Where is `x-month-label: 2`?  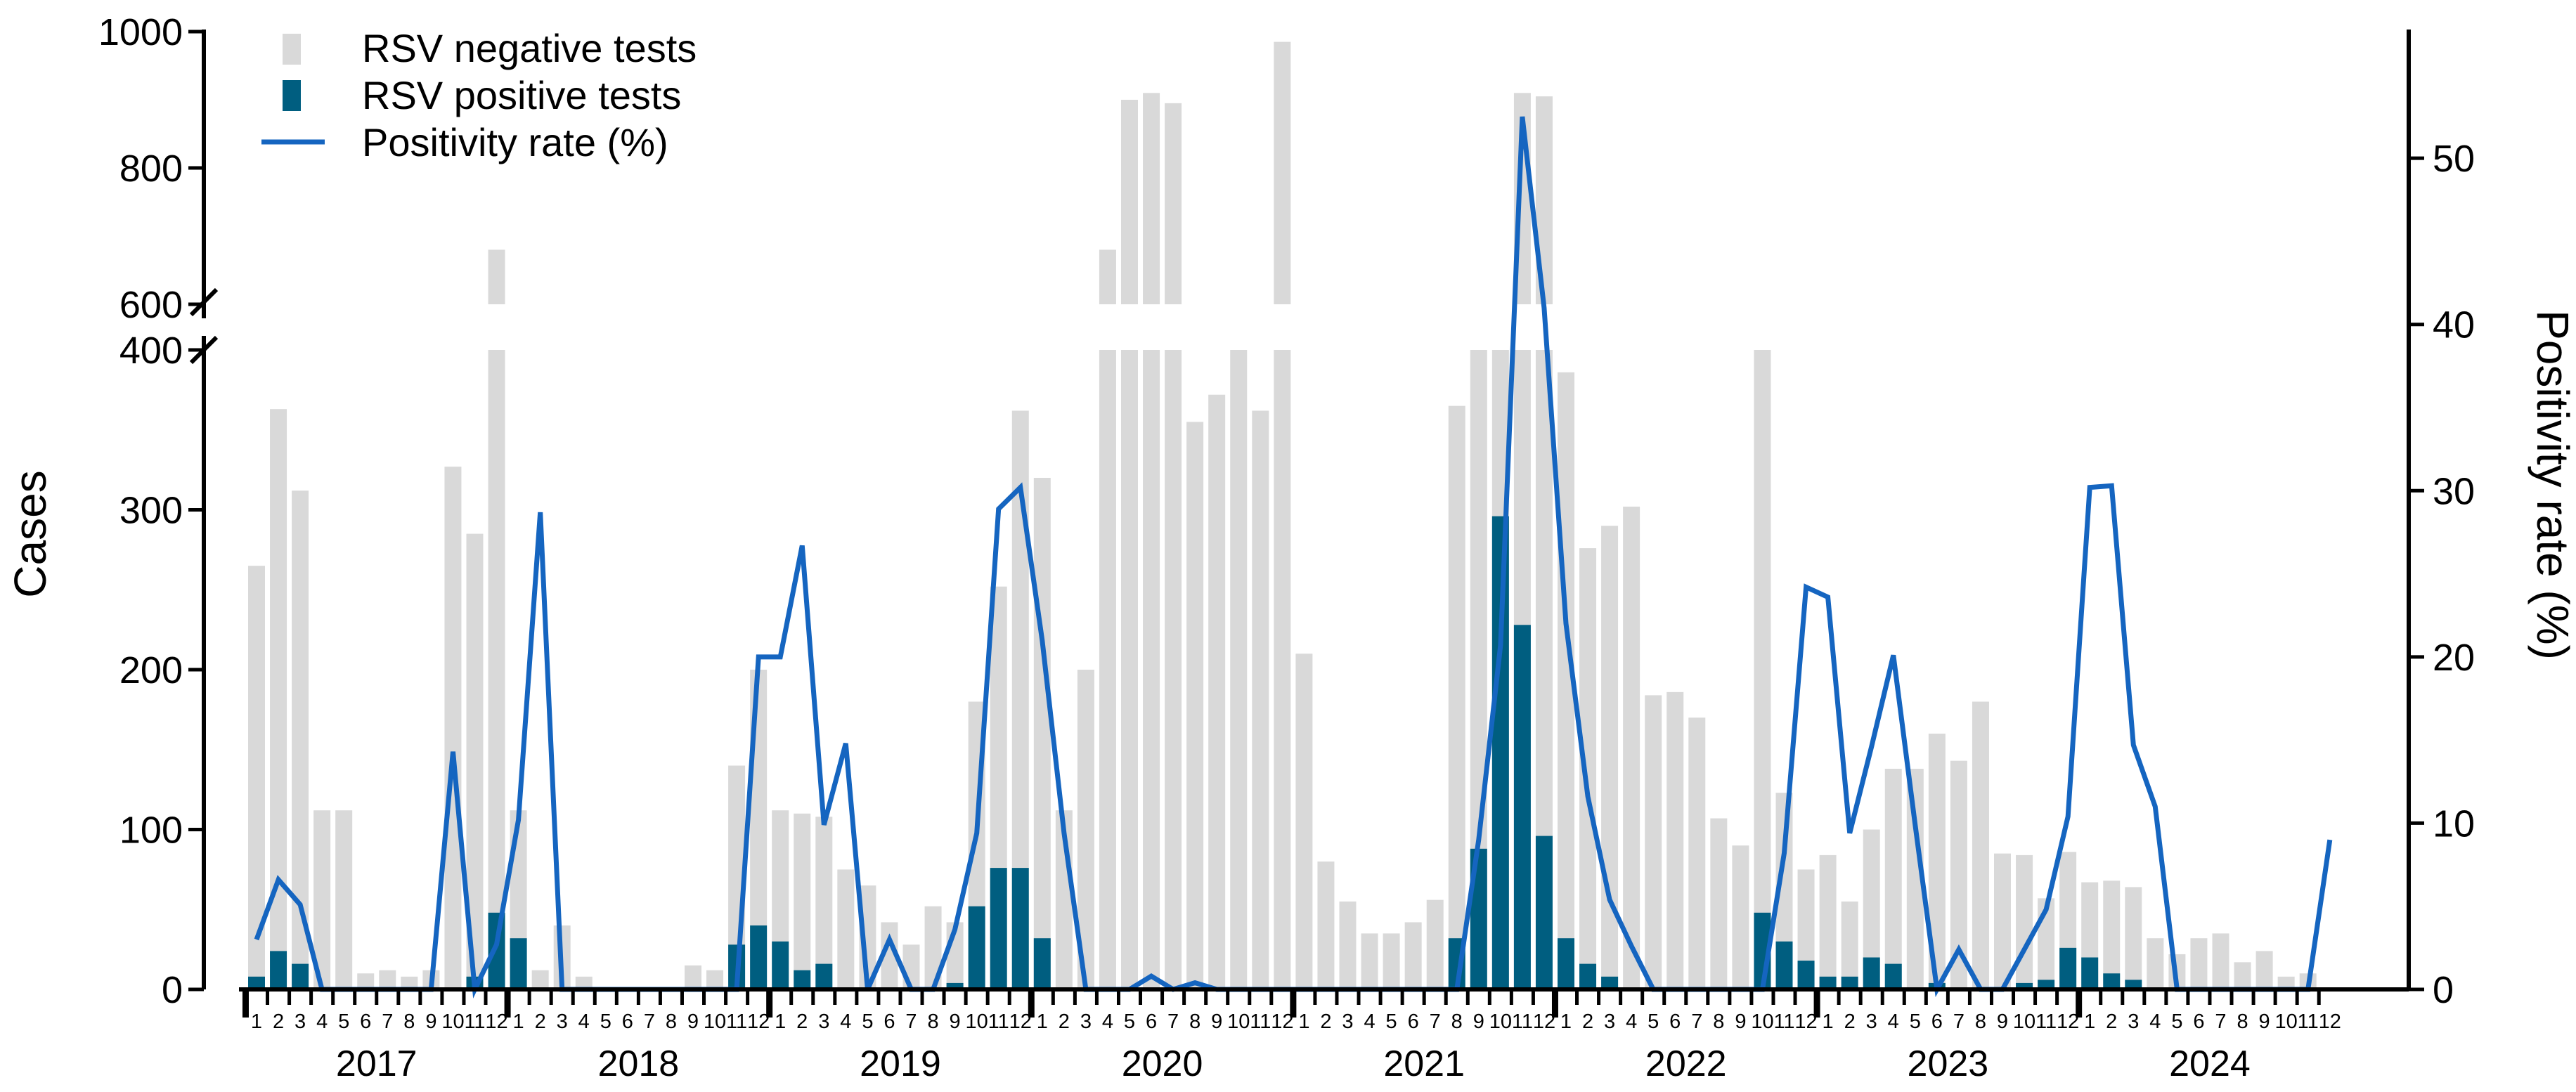 x-month-label: 2 is located at coordinates (540, 1021).